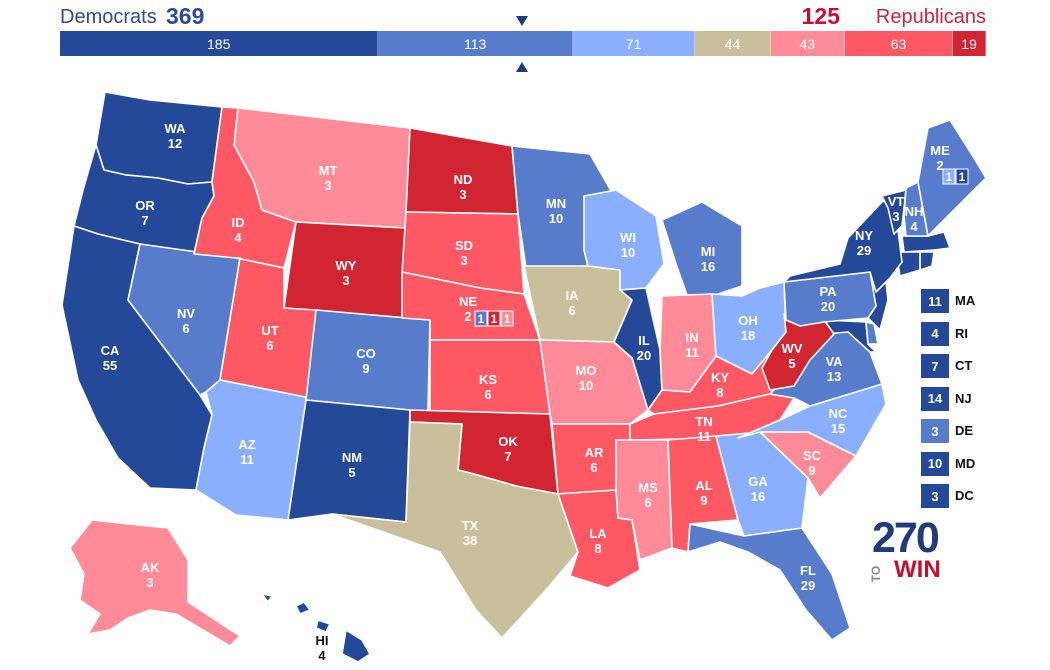 The image size is (1050, 670). I want to click on state-ev-ne: 2, so click(467, 316).